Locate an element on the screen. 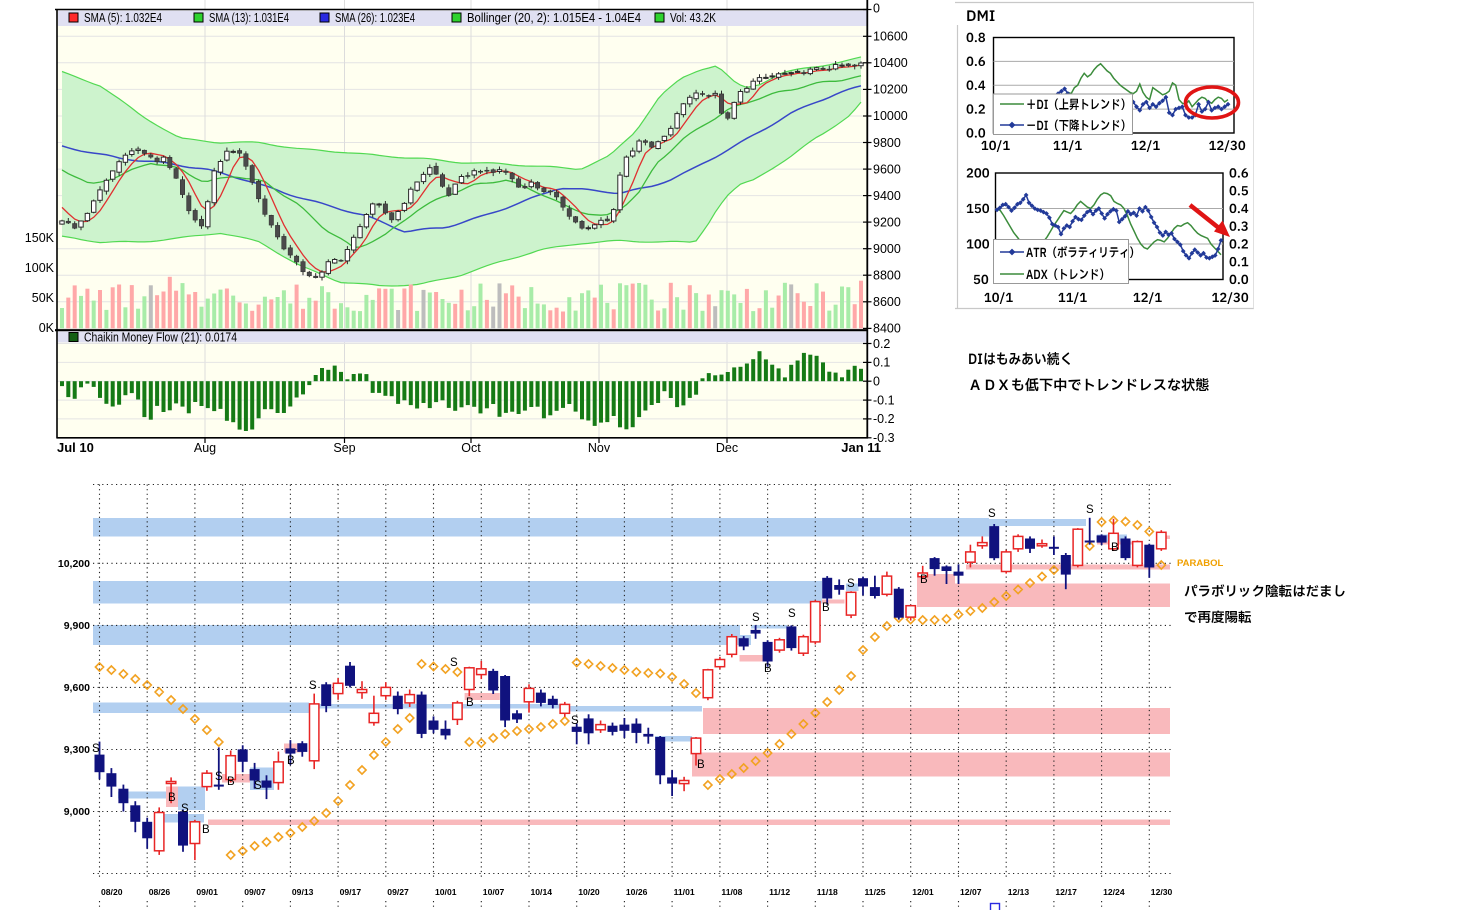  svg-text: 09/07 is located at coordinates (255, 892).